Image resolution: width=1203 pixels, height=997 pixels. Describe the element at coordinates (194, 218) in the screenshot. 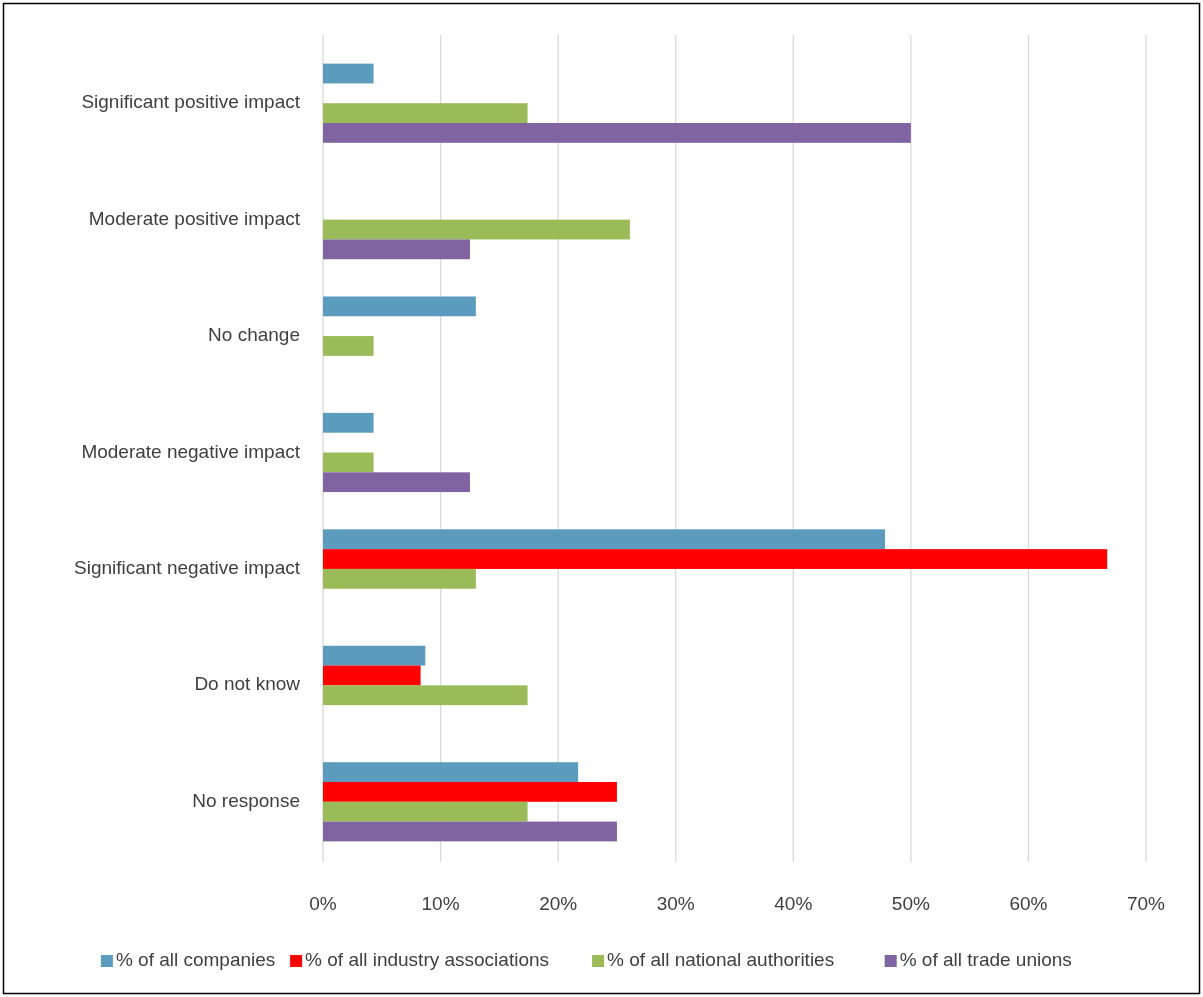

I see `y-tick-label: Moderate positive impact` at that location.